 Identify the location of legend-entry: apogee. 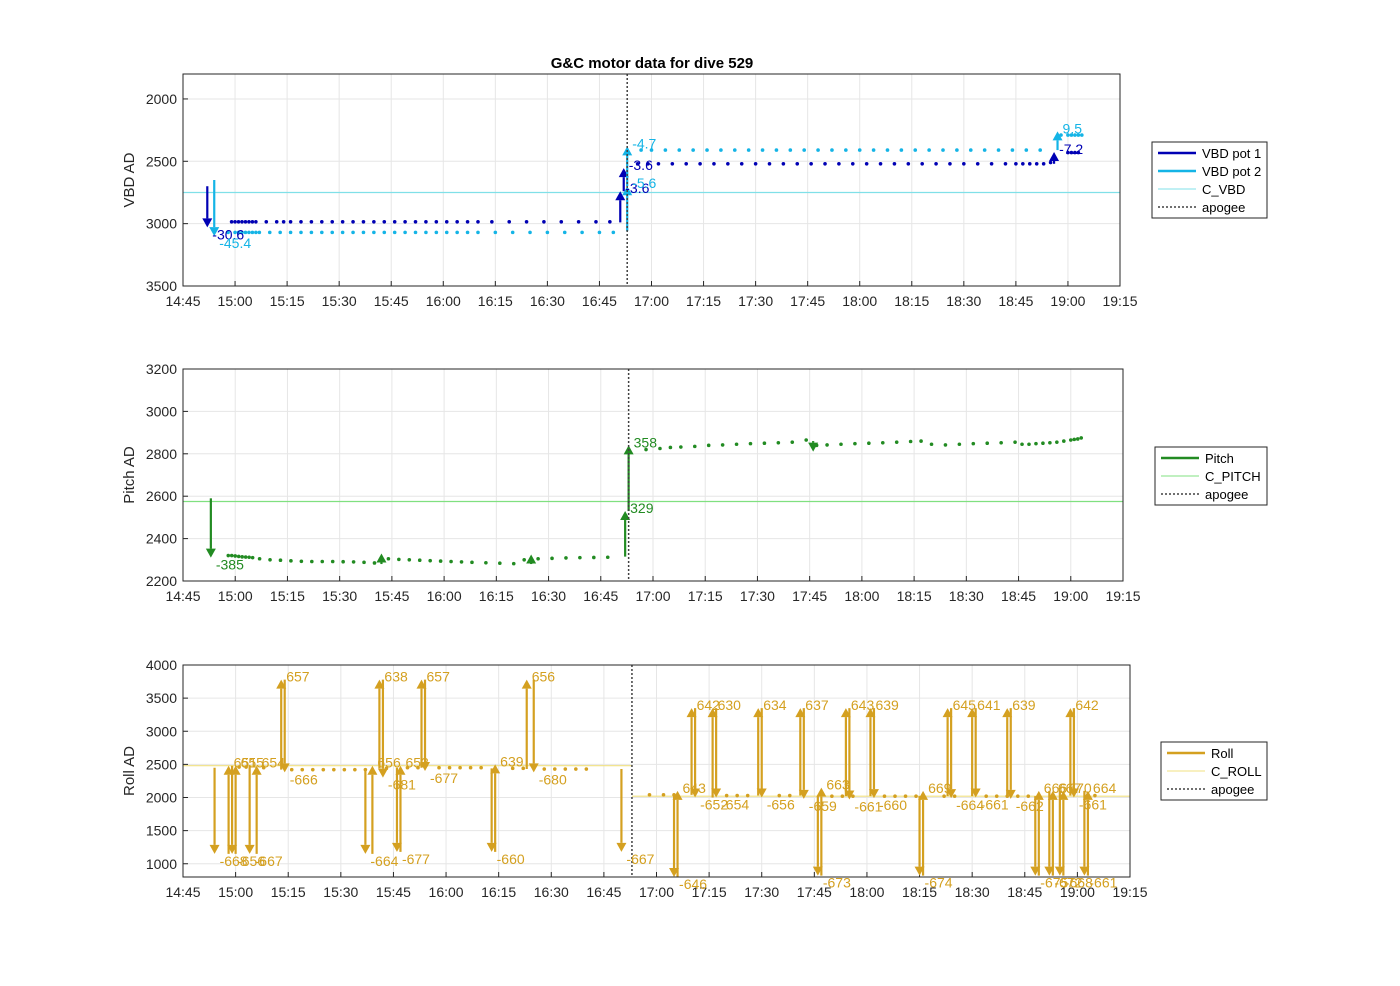
(1226, 494).